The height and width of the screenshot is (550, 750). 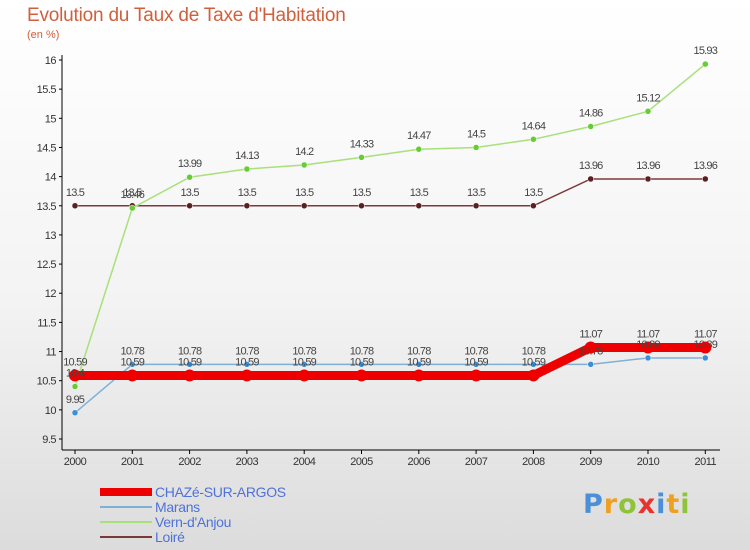 What do you see at coordinates (47, 382) in the screenshot?
I see `y-tick-label: 10.5` at bounding box center [47, 382].